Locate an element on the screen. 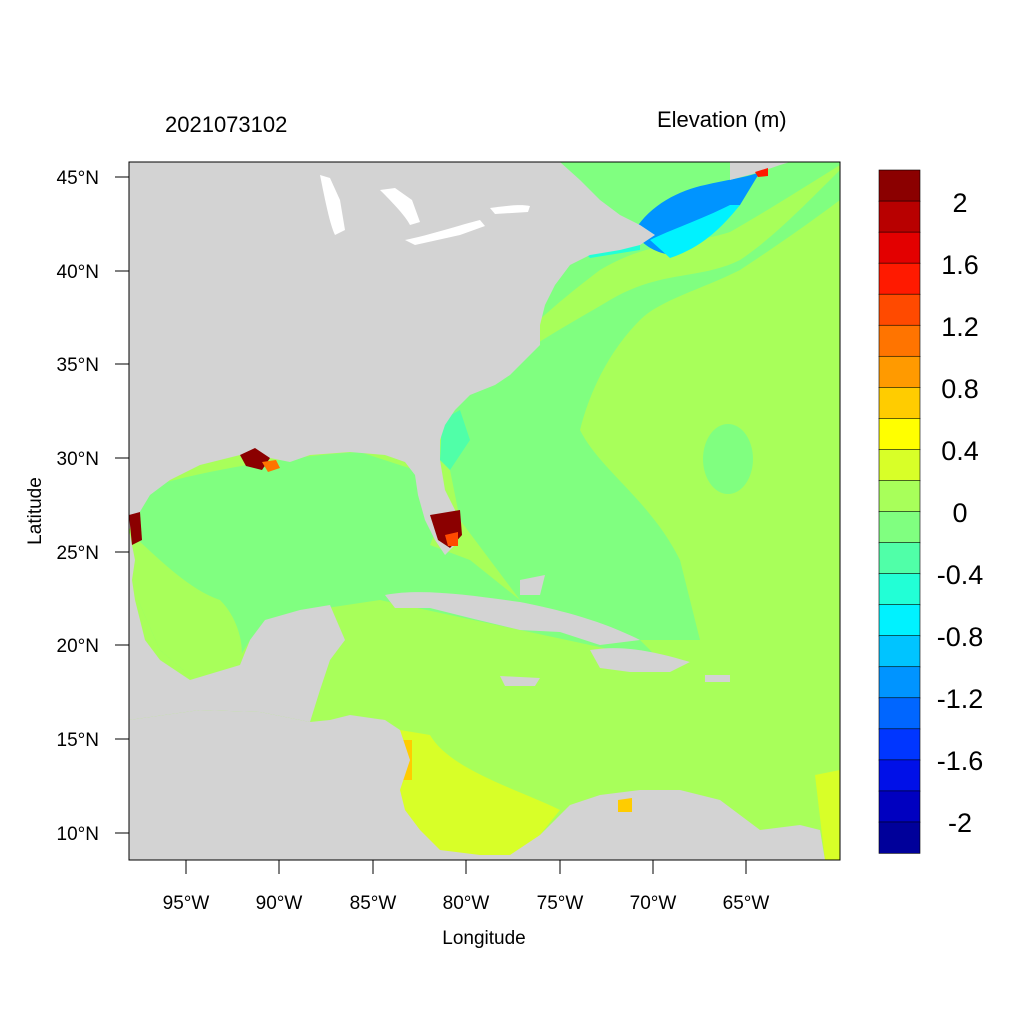 This screenshot has height=1024, width=1024. colorbar-label: -0.8 is located at coordinates (960, 637).